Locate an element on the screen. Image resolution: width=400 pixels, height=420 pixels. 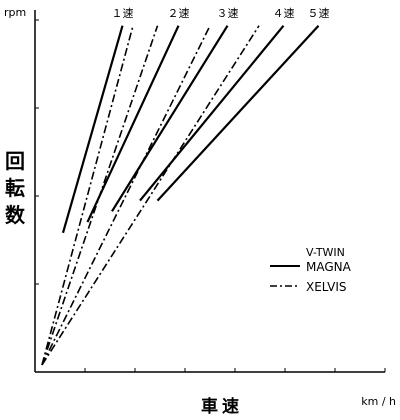
legend: V-TWIN MAGNA XELVIS is located at coordinates (311, 270).